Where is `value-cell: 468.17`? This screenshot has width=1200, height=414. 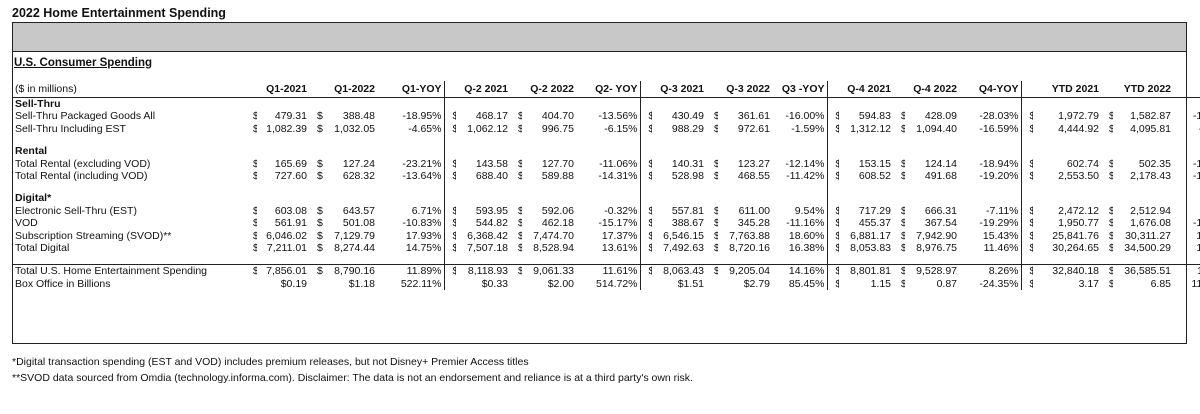
value-cell: 468.17 is located at coordinates (491, 116).